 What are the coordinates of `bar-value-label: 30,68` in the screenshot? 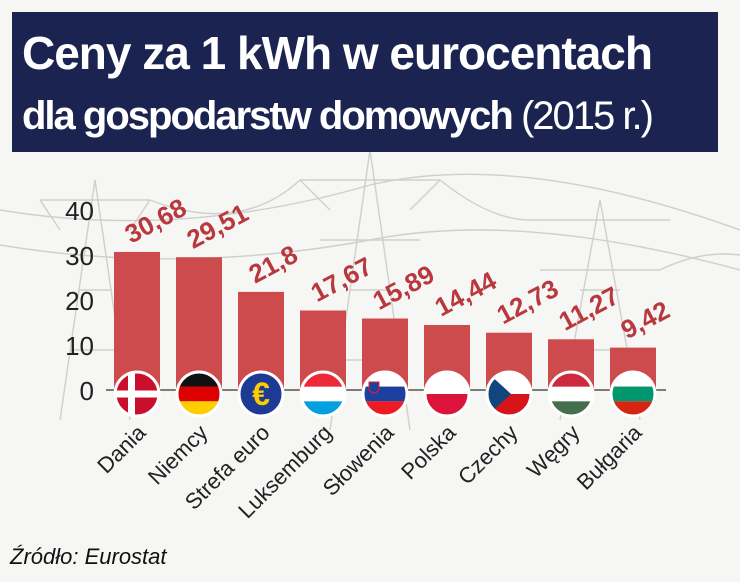 It's located at (156, 220).